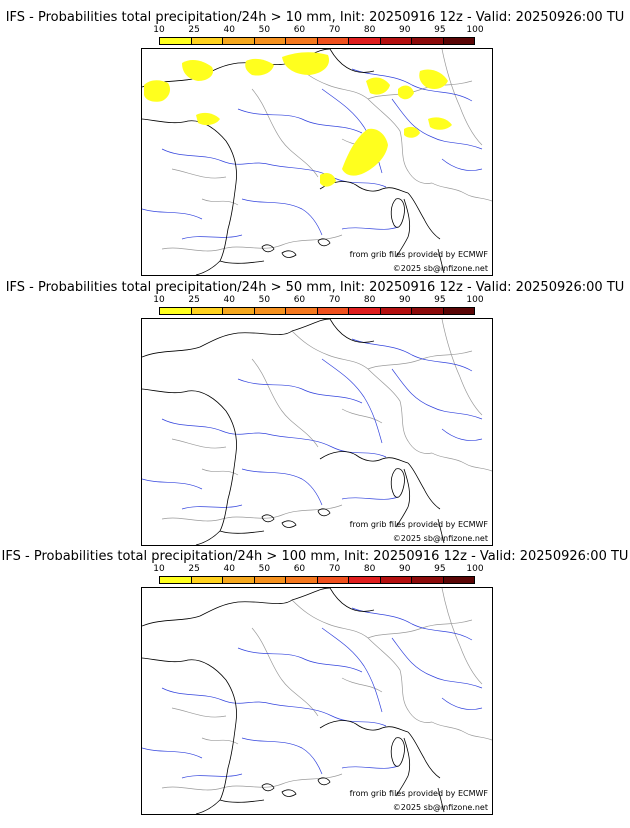 This screenshot has height=828, width=630. What do you see at coordinates (159, 569) in the screenshot?
I see `colorbar-tick-label: 10` at bounding box center [159, 569].